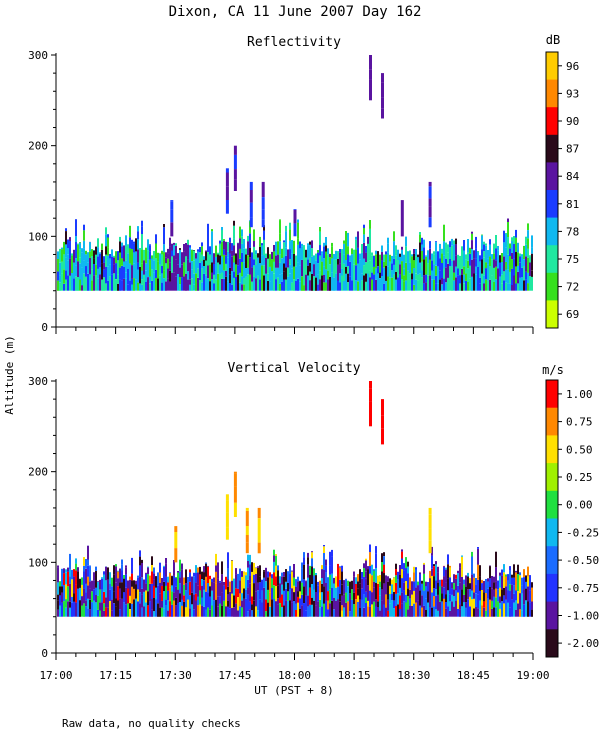 The image size is (600, 750). Describe the element at coordinates (552, 190) in the screenshot. I see `colorbar-frame` at that location.